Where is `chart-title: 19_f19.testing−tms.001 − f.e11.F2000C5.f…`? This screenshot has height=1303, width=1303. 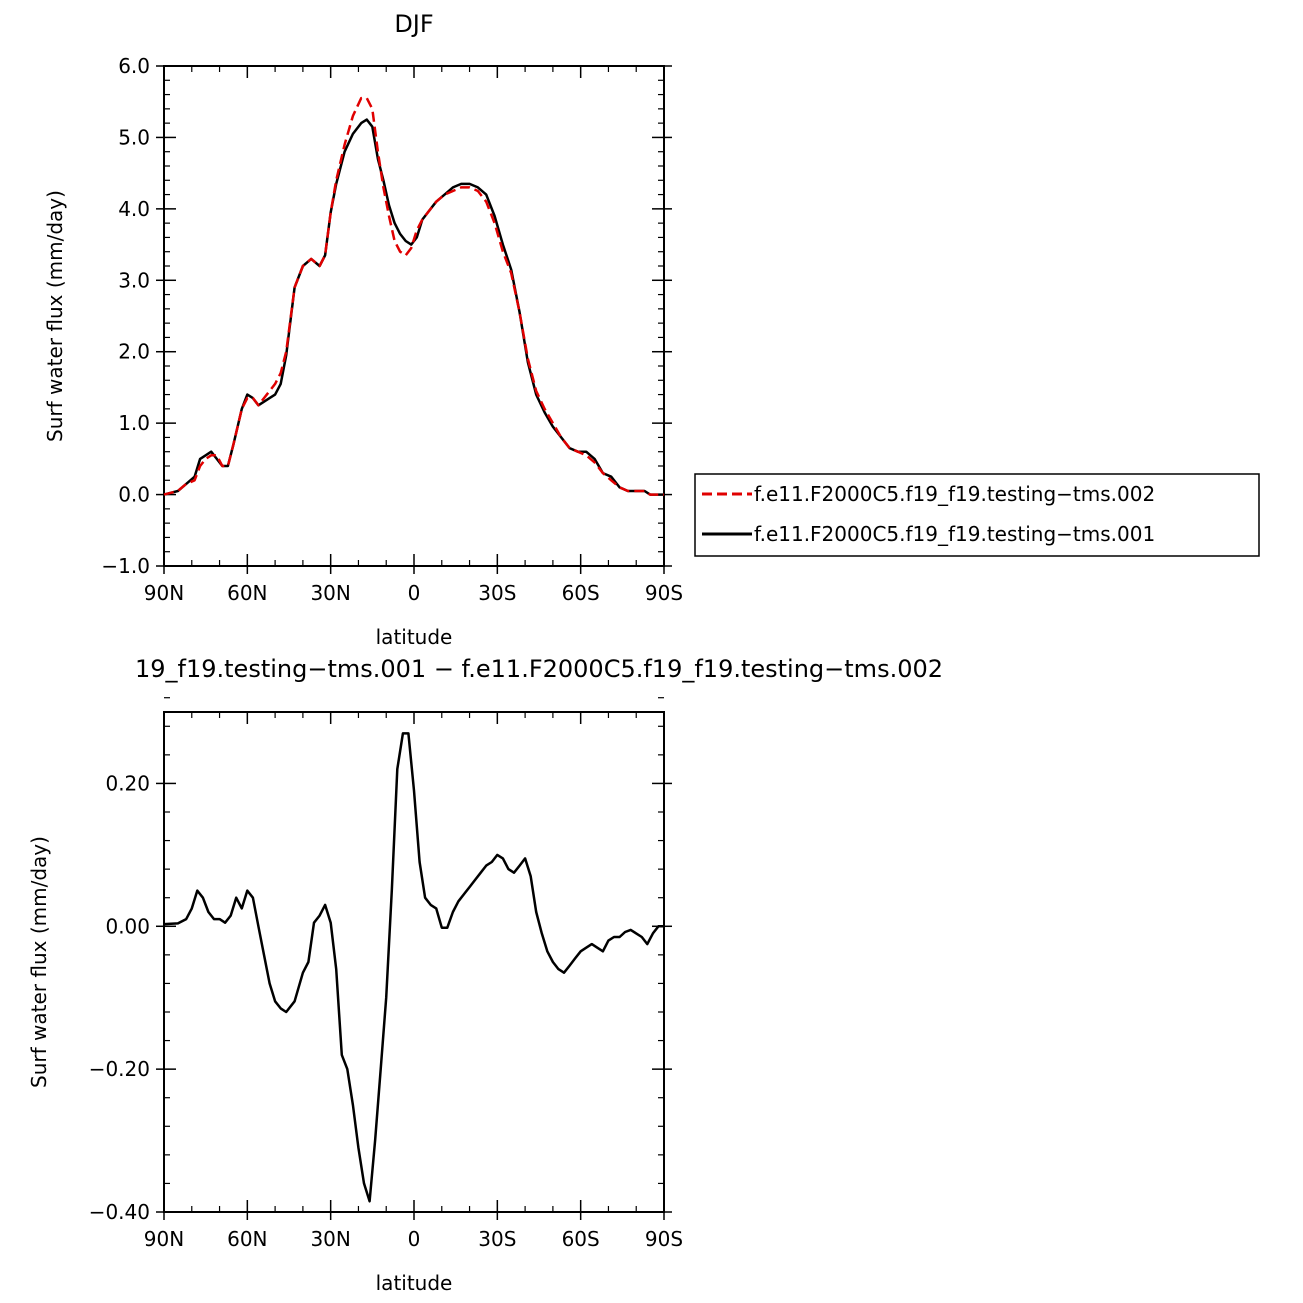 chart-title: 19_f19.testing−tms.001 − f.e11.F2000C5.f… is located at coordinates (539, 669).